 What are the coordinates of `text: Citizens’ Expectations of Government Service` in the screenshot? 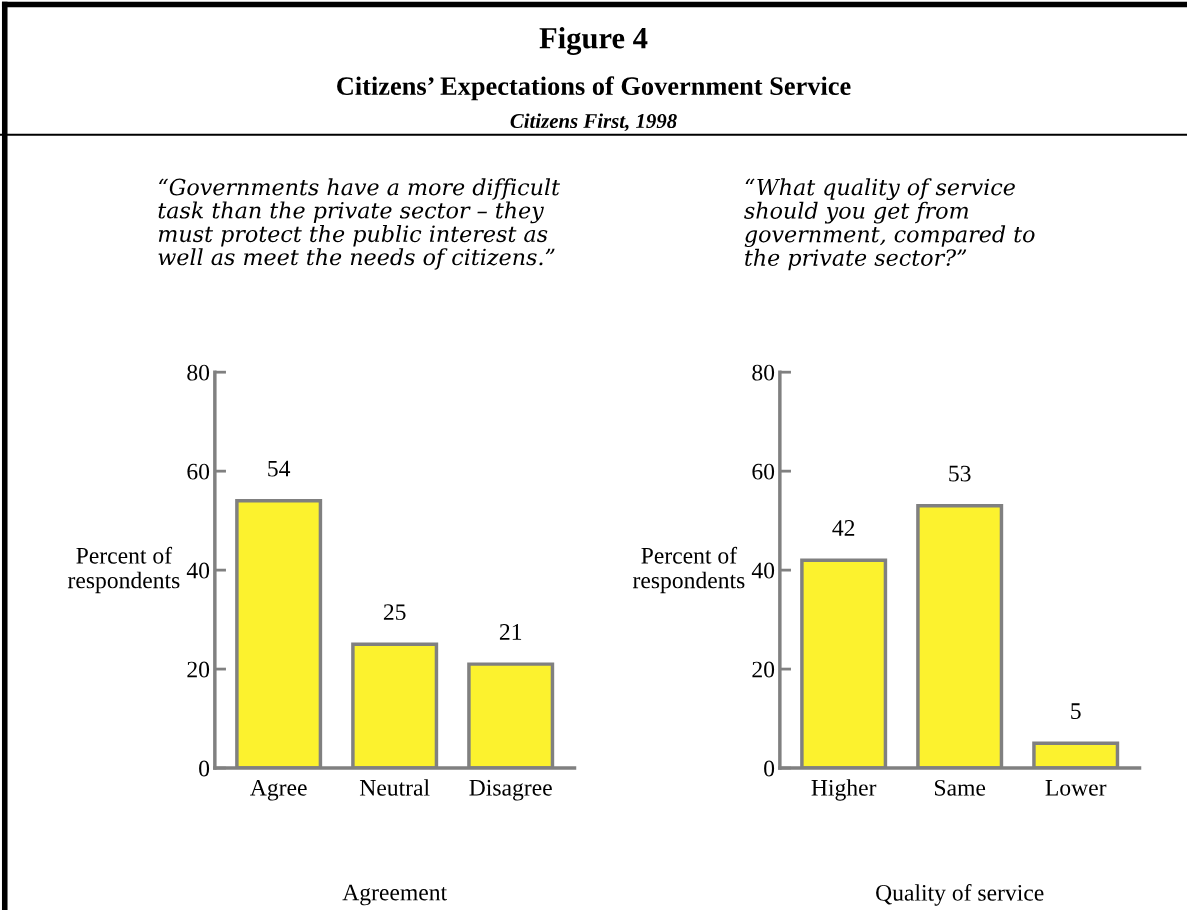 It's located at (594, 88).